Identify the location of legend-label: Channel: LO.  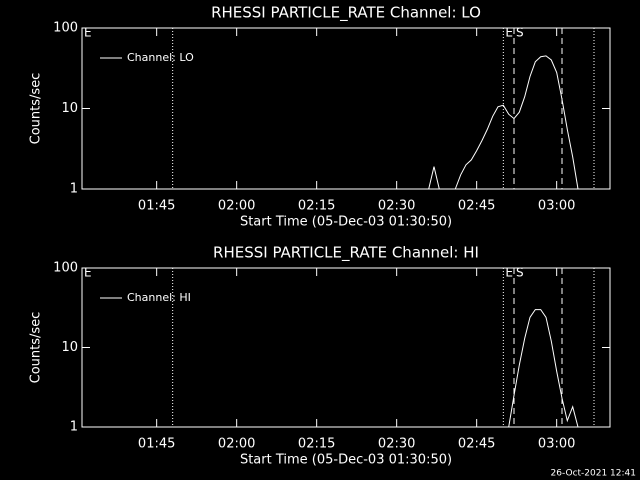
(160, 57).